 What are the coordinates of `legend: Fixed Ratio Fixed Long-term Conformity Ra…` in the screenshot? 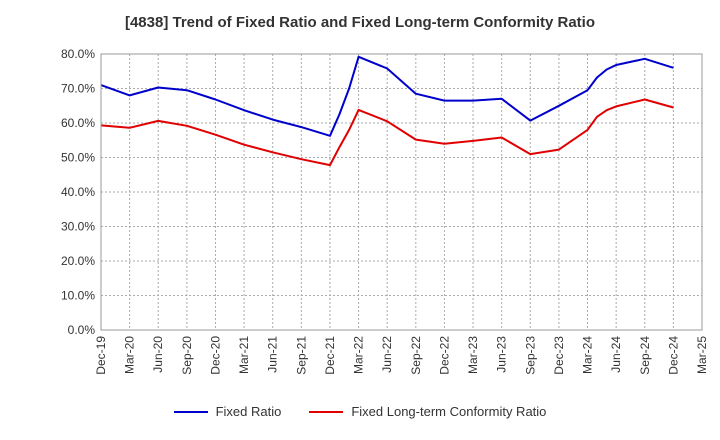 It's located at (360, 411).